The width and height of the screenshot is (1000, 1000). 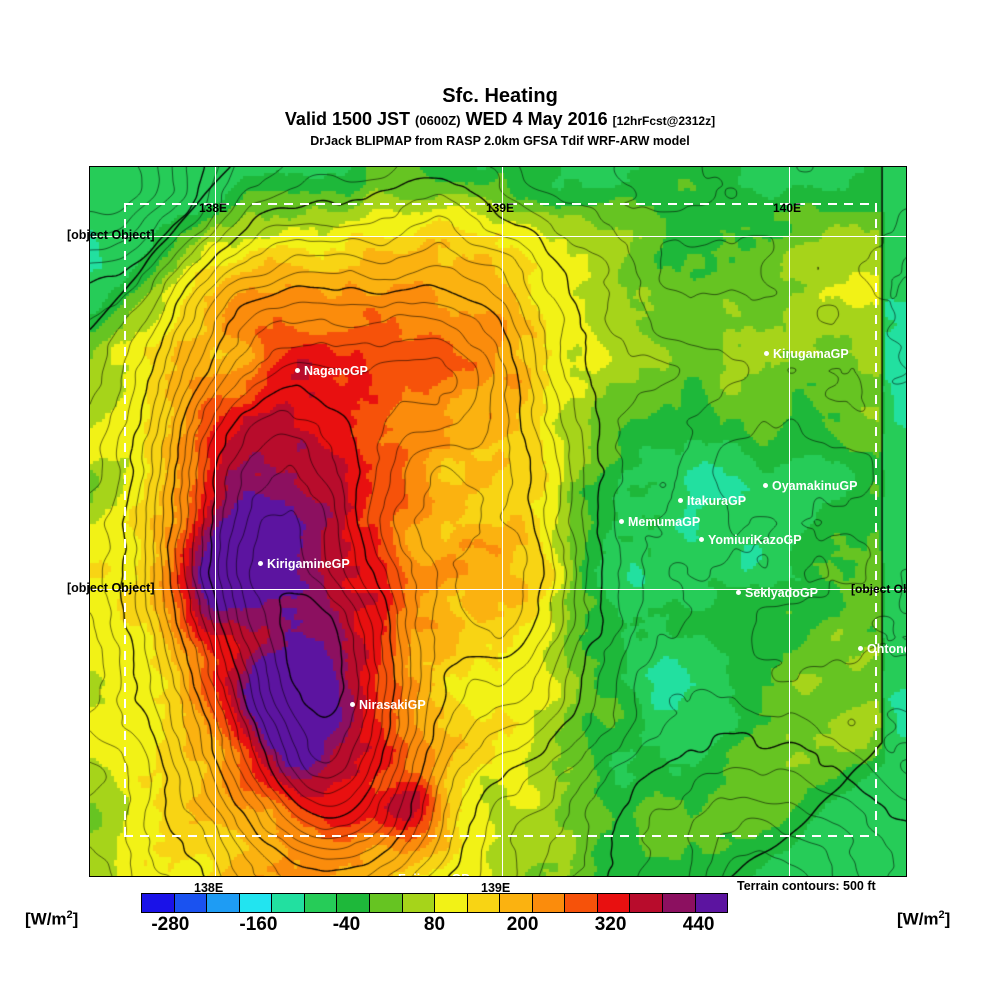 What do you see at coordinates (111, 588) in the screenshot?
I see `axis-lat-label-36N: [object Object]` at bounding box center [111, 588].